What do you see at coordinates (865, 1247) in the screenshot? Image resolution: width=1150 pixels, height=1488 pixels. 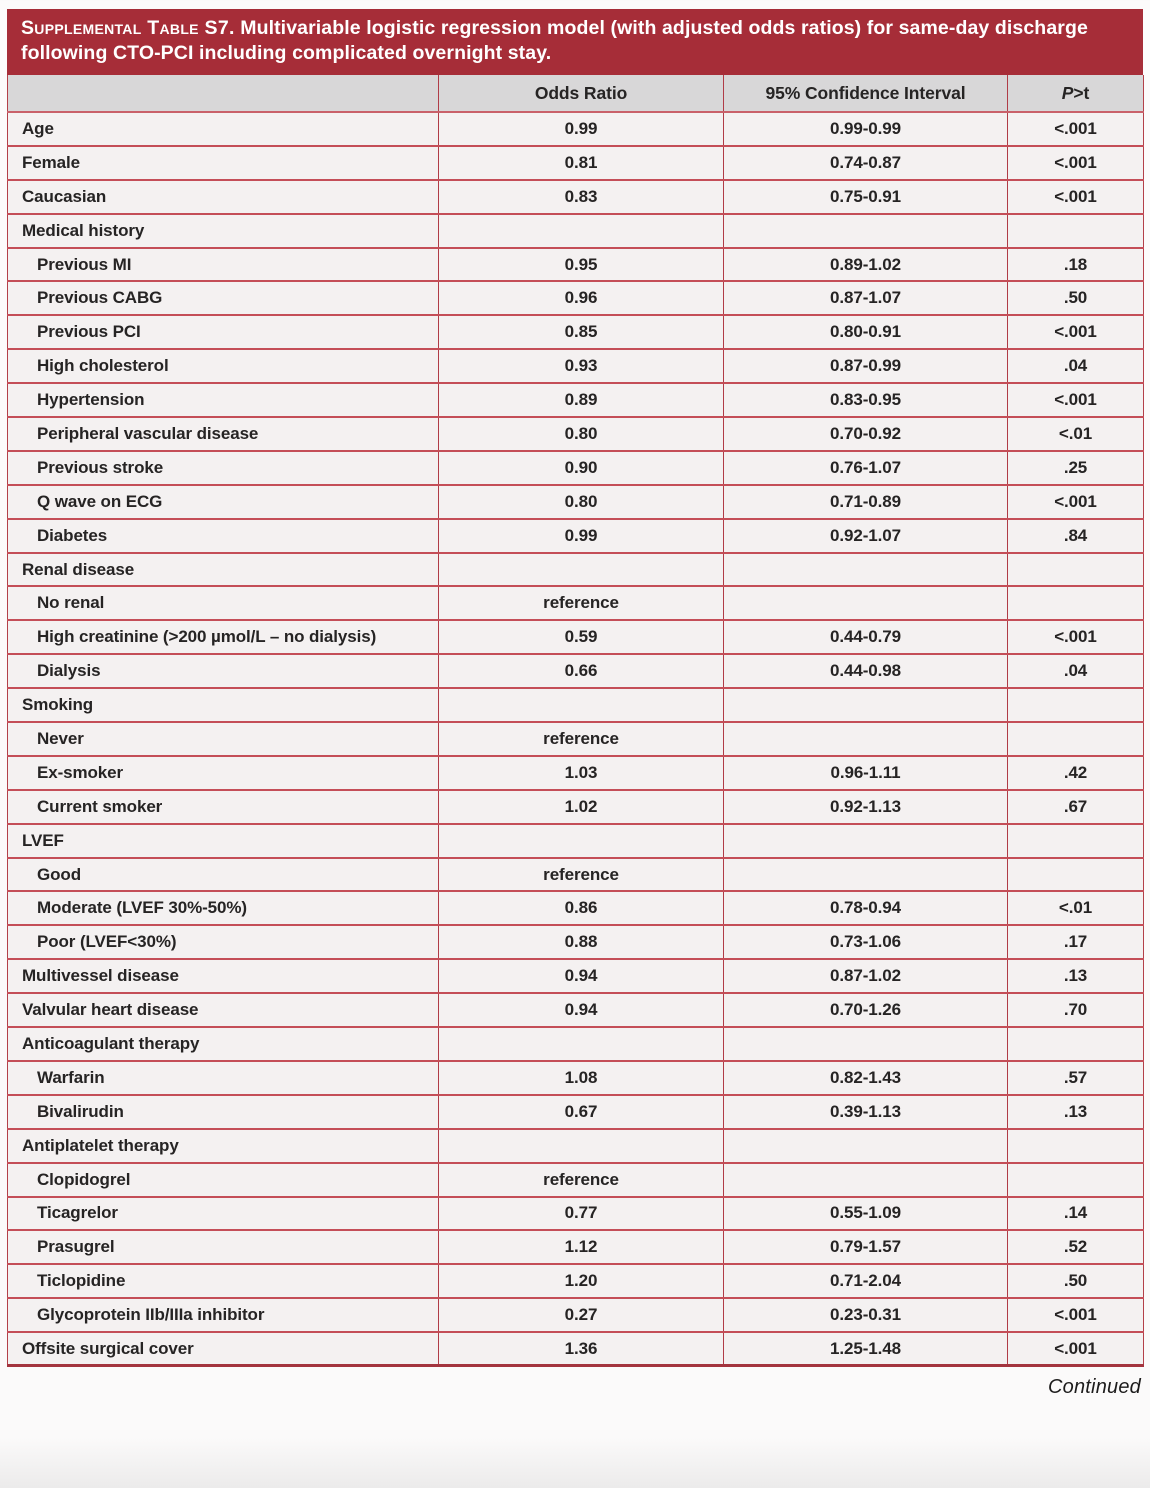 I see `confidence-interval-cell: 0.79-1.57` at bounding box center [865, 1247].